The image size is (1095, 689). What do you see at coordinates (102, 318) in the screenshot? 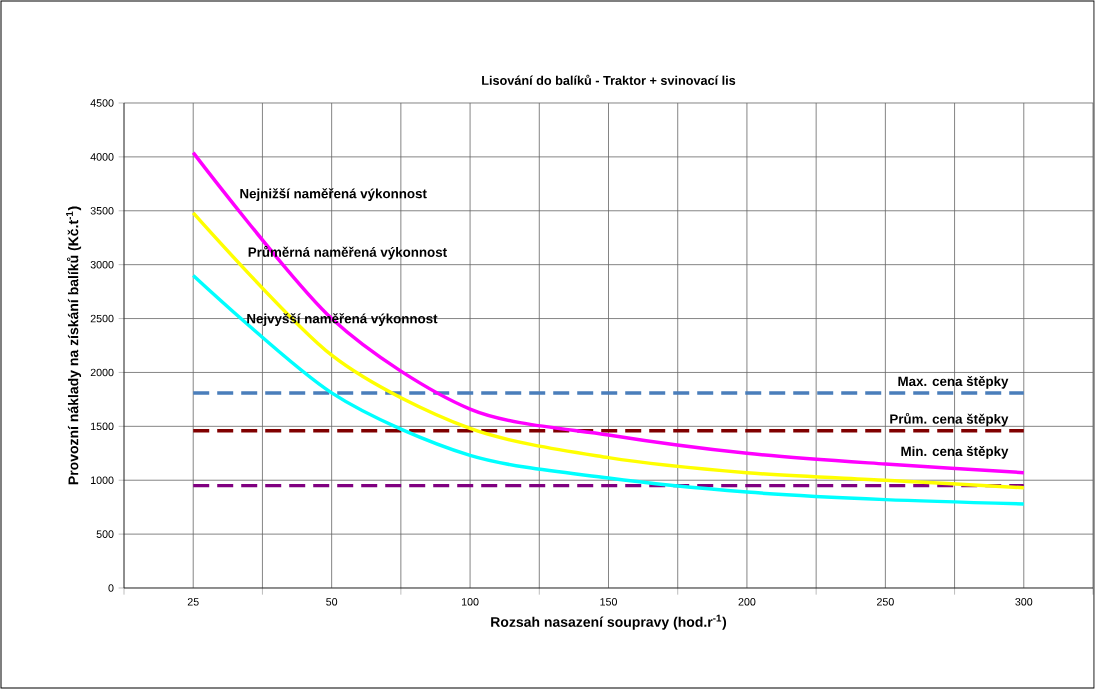
I see `y-tick-label: 2500` at bounding box center [102, 318].